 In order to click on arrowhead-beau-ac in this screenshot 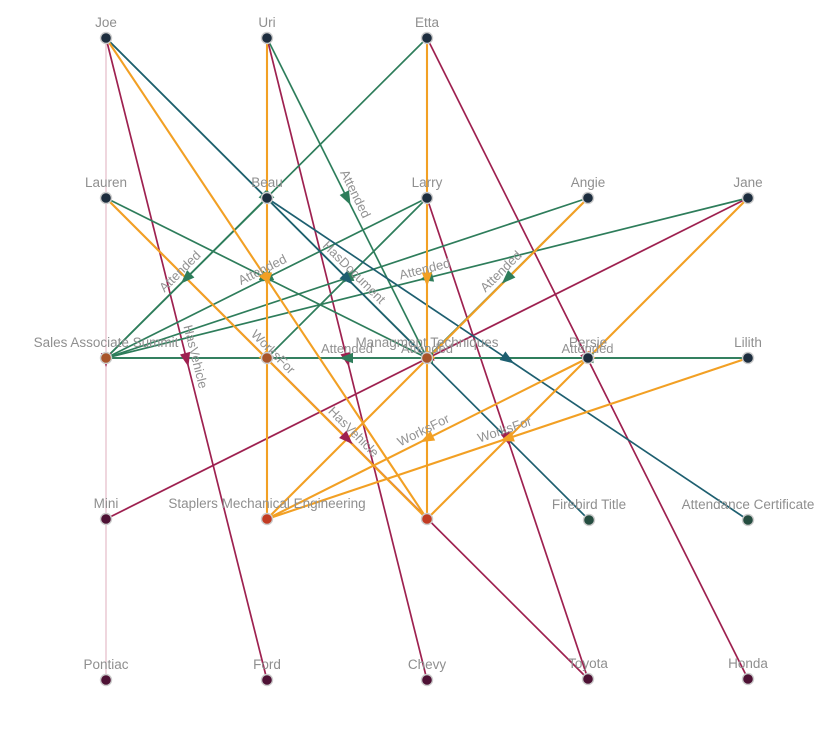, I will do `click(507, 357)`.